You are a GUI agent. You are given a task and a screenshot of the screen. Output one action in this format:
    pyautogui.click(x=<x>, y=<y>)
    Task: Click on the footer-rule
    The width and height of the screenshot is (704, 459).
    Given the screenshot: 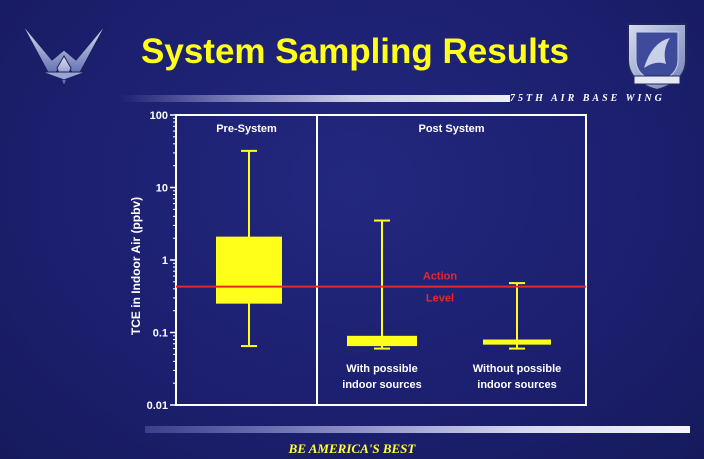 What is the action you would take?
    pyautogui.click(x=417, y=429)
    